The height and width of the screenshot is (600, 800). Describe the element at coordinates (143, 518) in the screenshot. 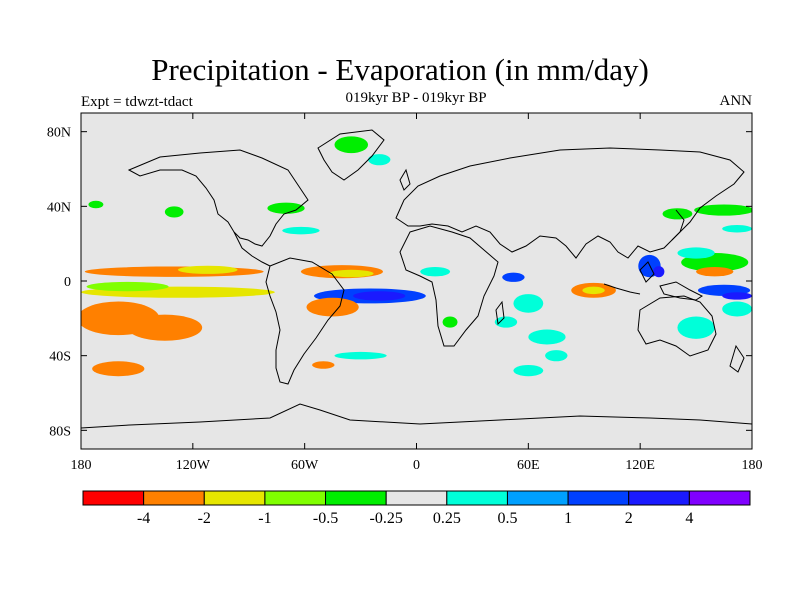

I see `colorbar-label: -4` at that location.